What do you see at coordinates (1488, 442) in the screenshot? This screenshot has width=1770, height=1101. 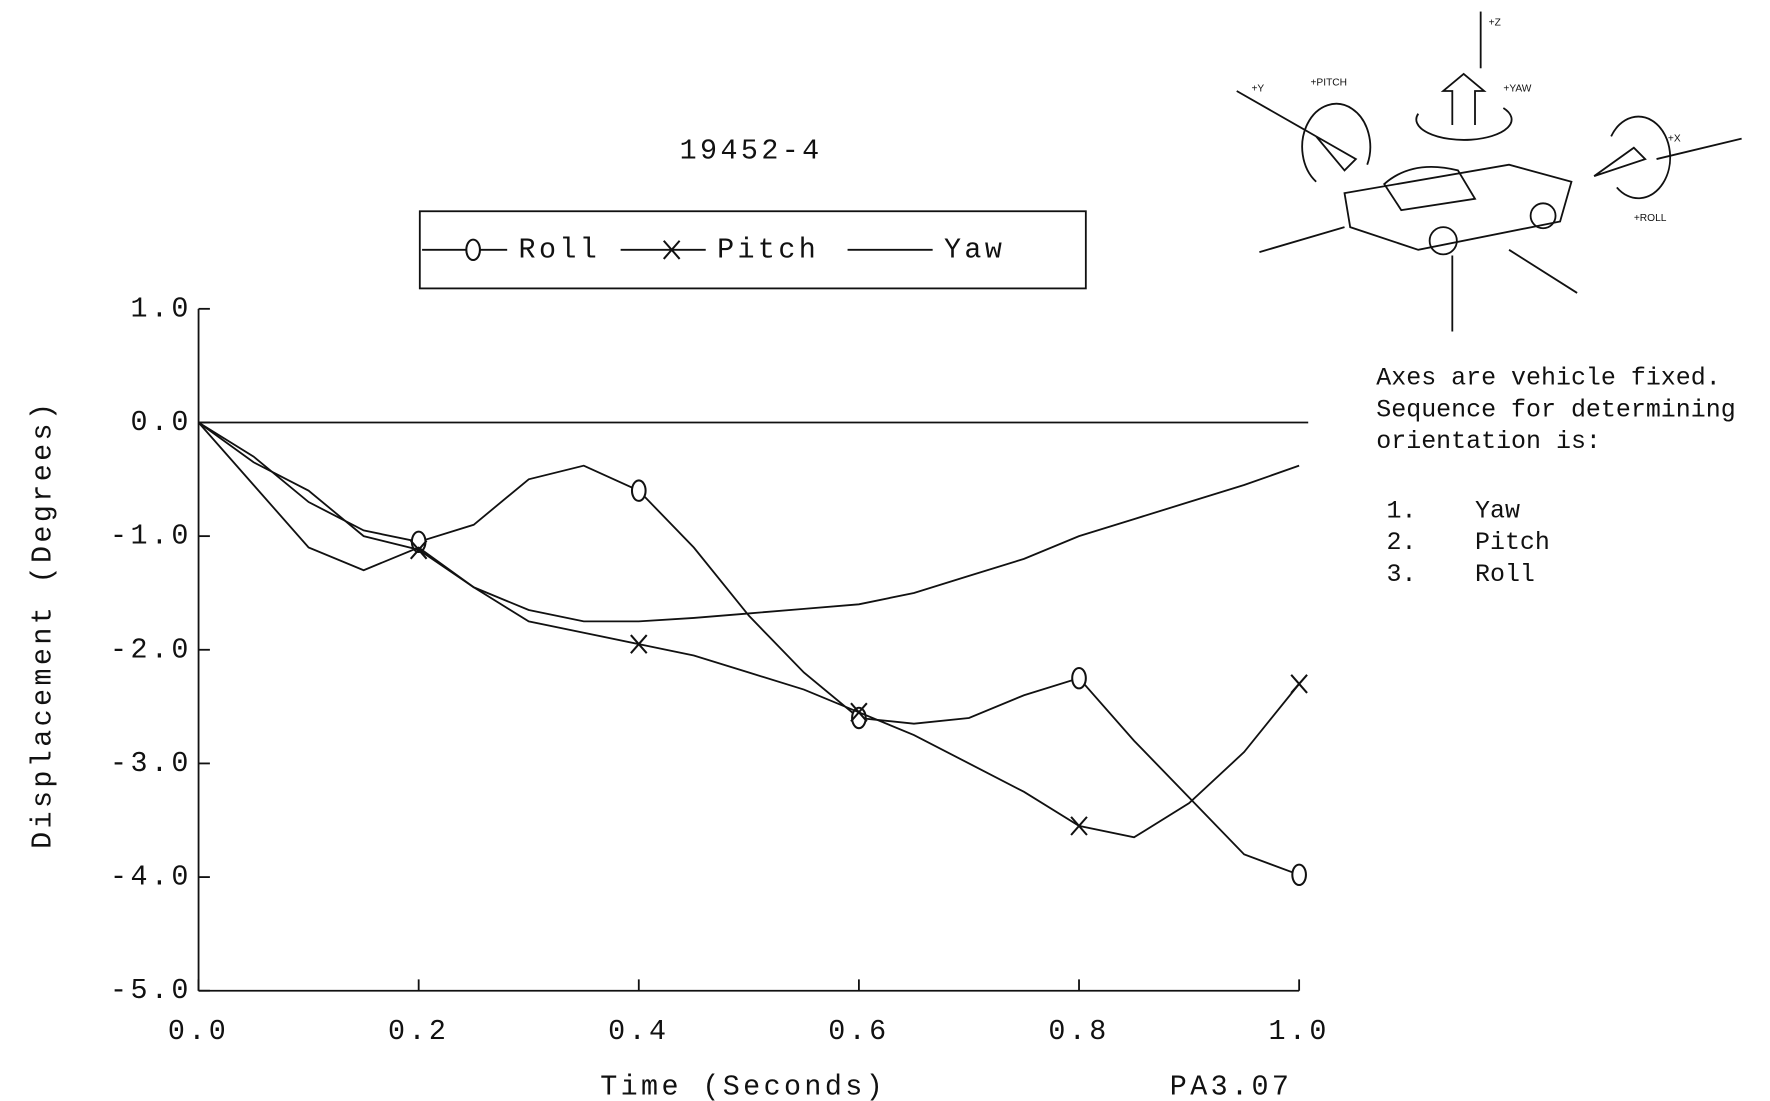 I see `note-line: orientation is:` at bounding box center [1488, 442].